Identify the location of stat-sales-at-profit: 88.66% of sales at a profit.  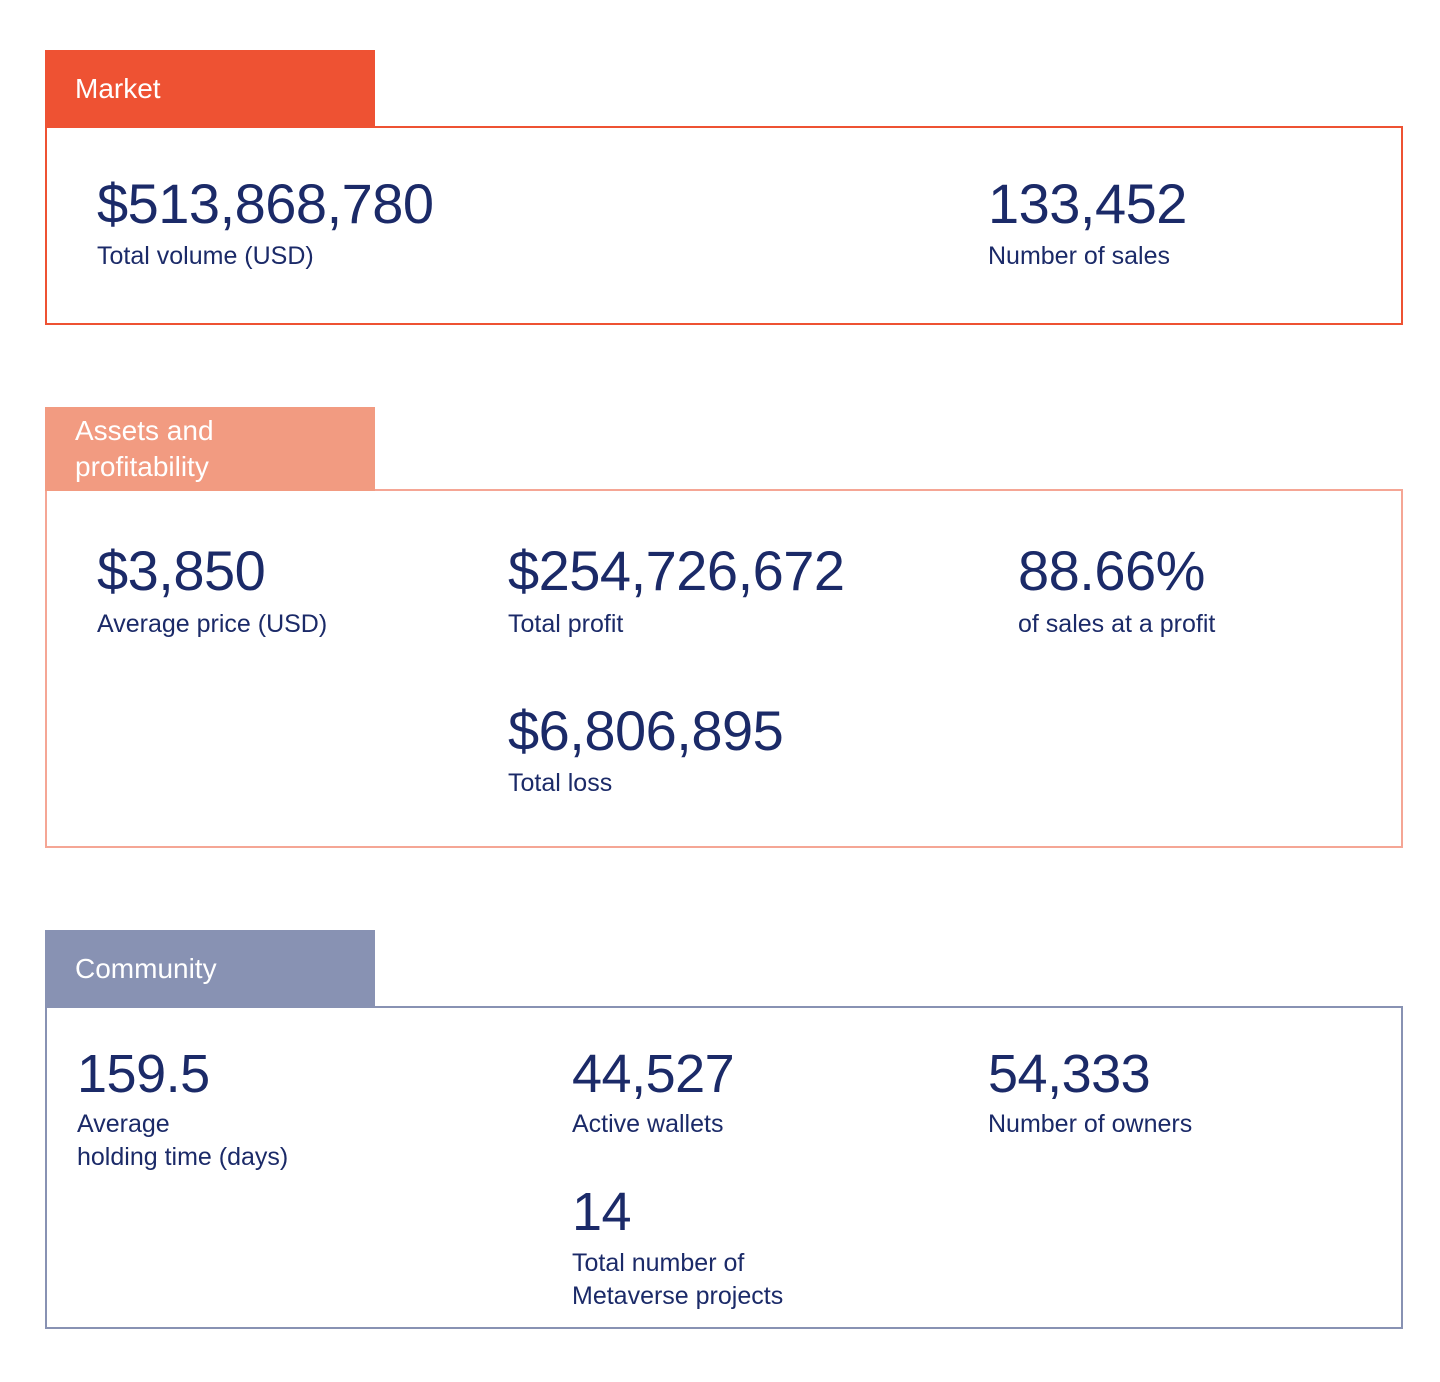
(1184, 589).